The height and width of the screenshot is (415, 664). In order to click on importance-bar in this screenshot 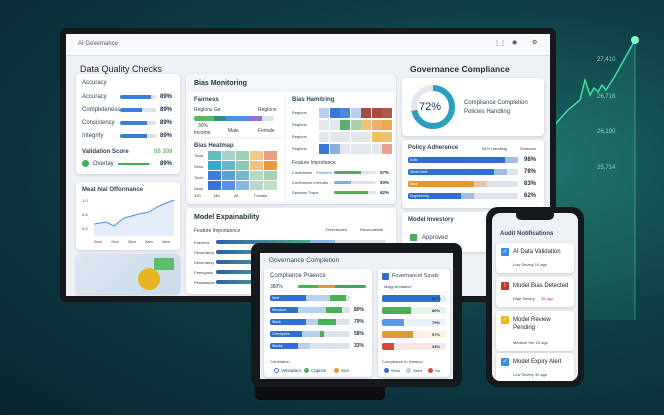, I will do `click(355, 172)`.